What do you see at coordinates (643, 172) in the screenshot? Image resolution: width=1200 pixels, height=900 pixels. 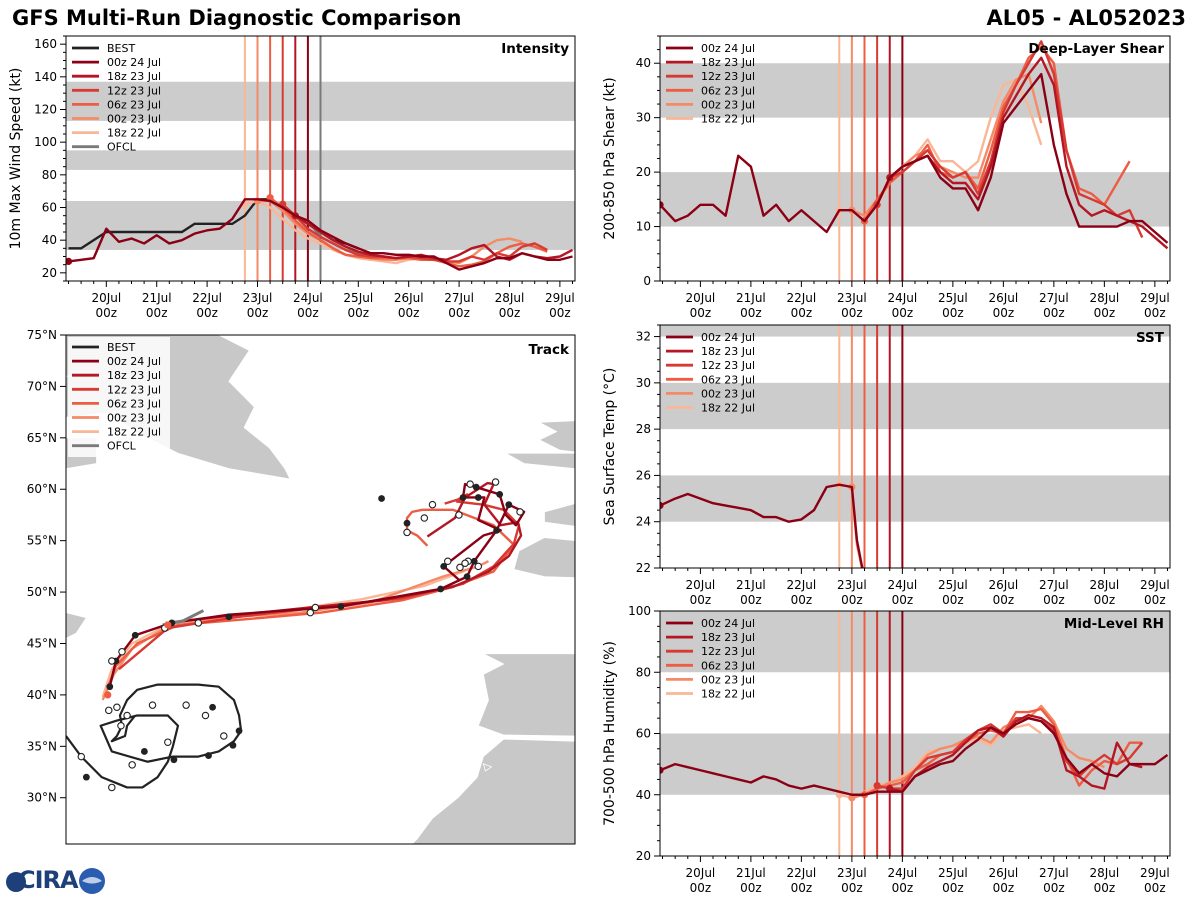 I see `y-tick-label: 20` at bounding box center [643, 172].